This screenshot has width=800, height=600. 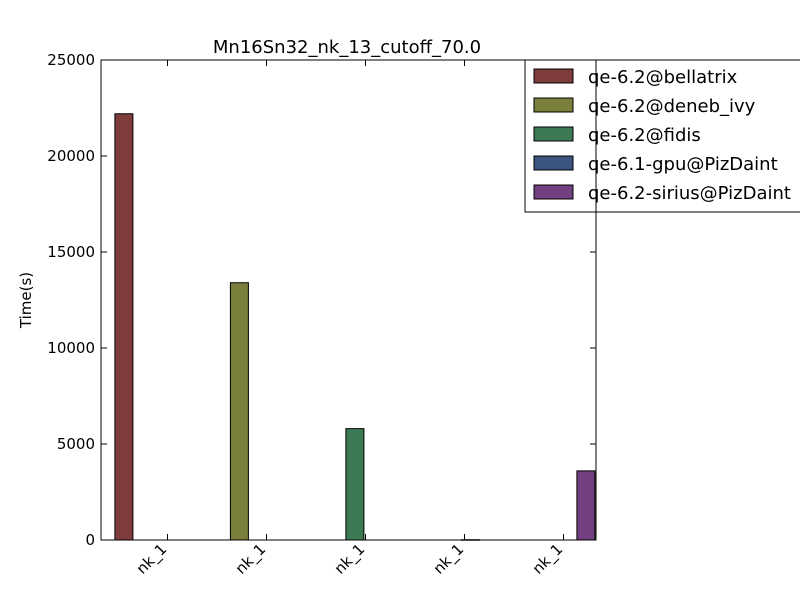 I want to click on legend-label: qe-6.2-sirius@PizDaint, so click(x=689, y=193).